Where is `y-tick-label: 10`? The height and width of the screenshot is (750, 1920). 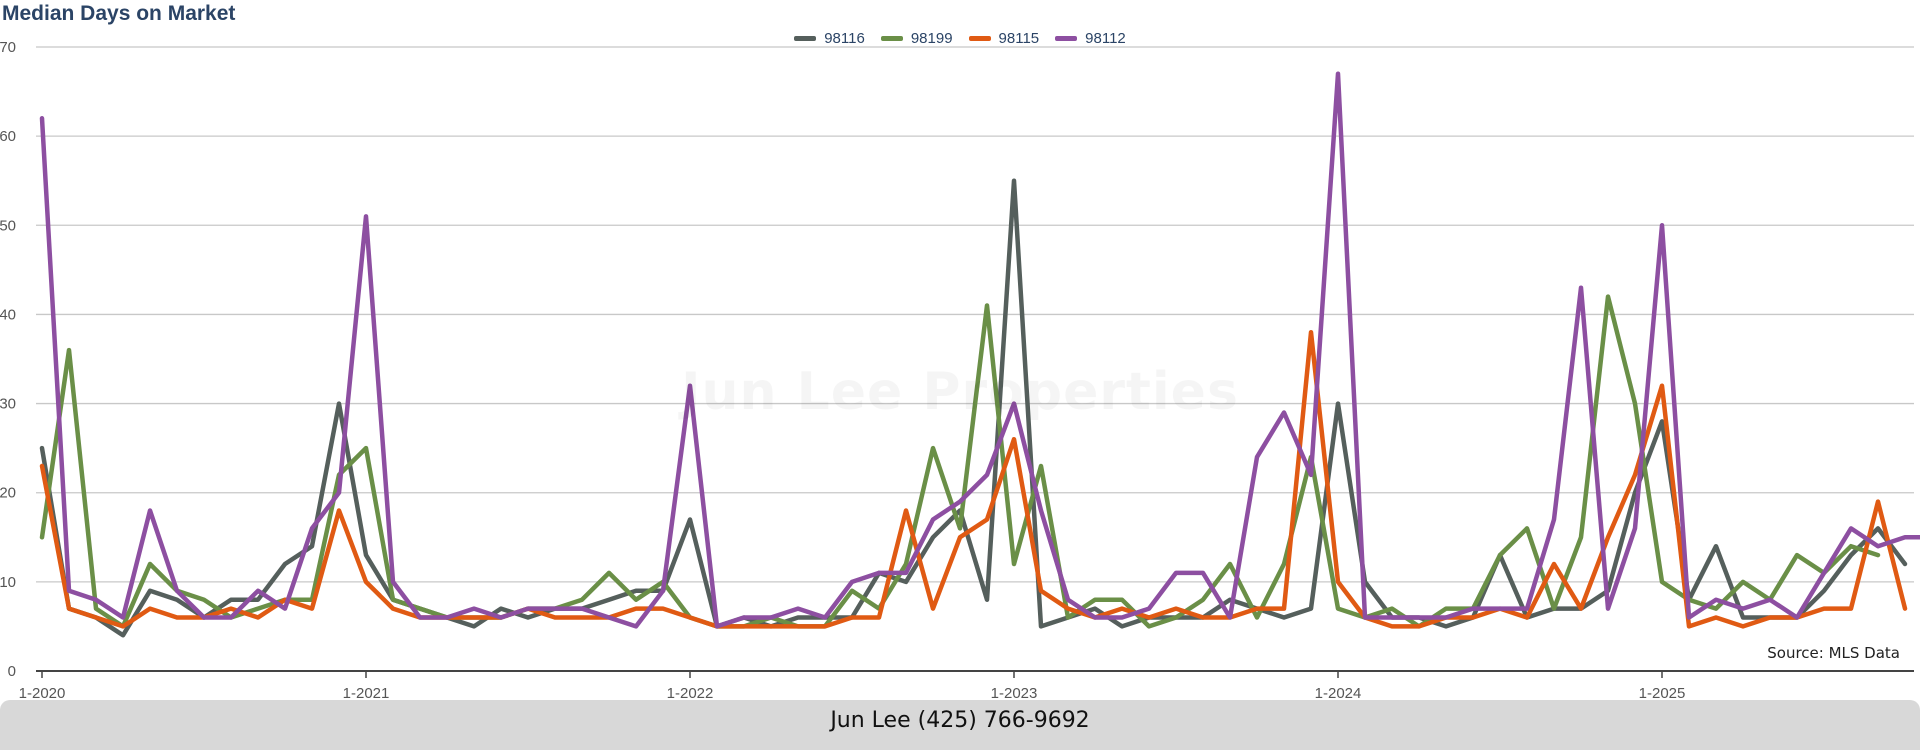
y-tick-label: 10 is located at coordinates (8, 582).